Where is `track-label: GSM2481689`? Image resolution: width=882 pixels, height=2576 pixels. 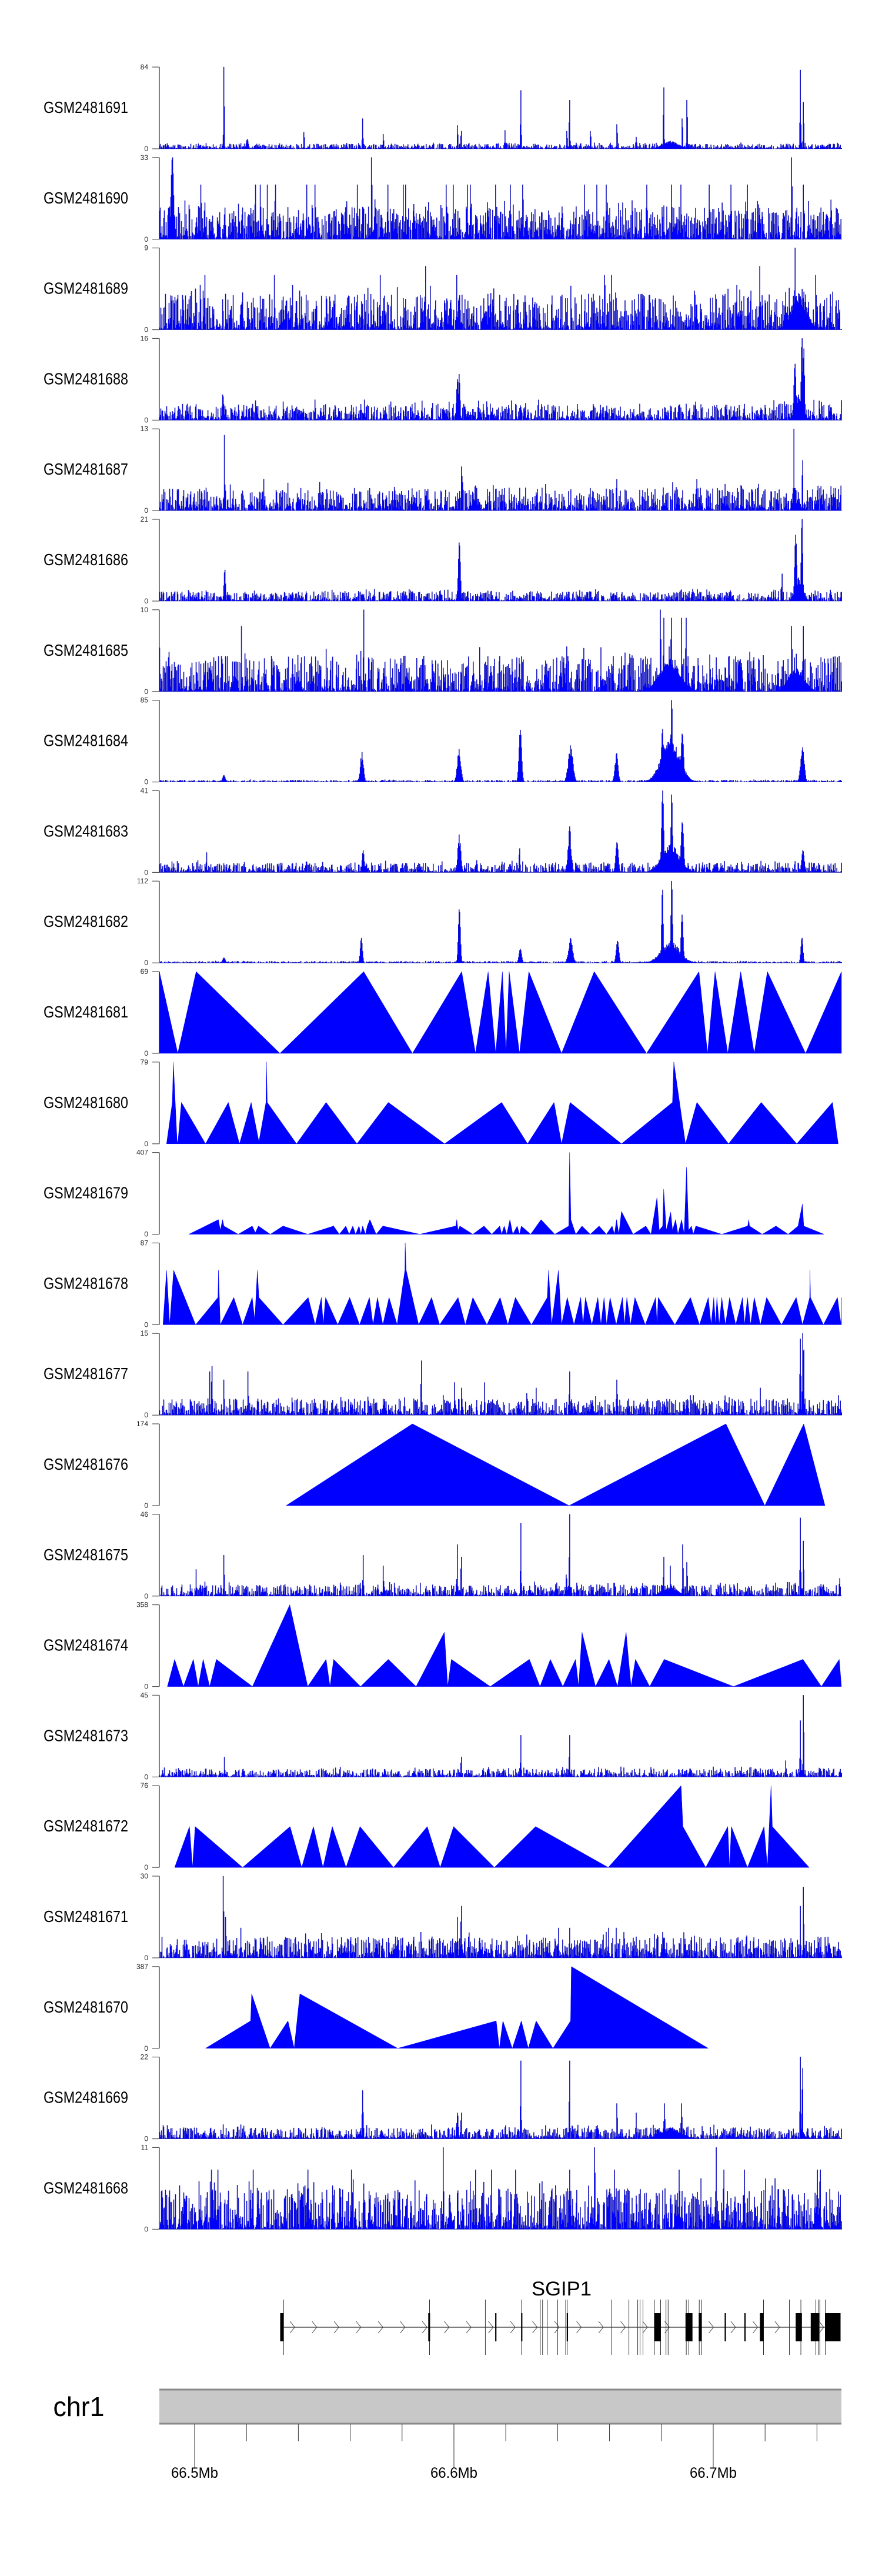 track-label: GSM2481689 is located at coordinates (86, 288).